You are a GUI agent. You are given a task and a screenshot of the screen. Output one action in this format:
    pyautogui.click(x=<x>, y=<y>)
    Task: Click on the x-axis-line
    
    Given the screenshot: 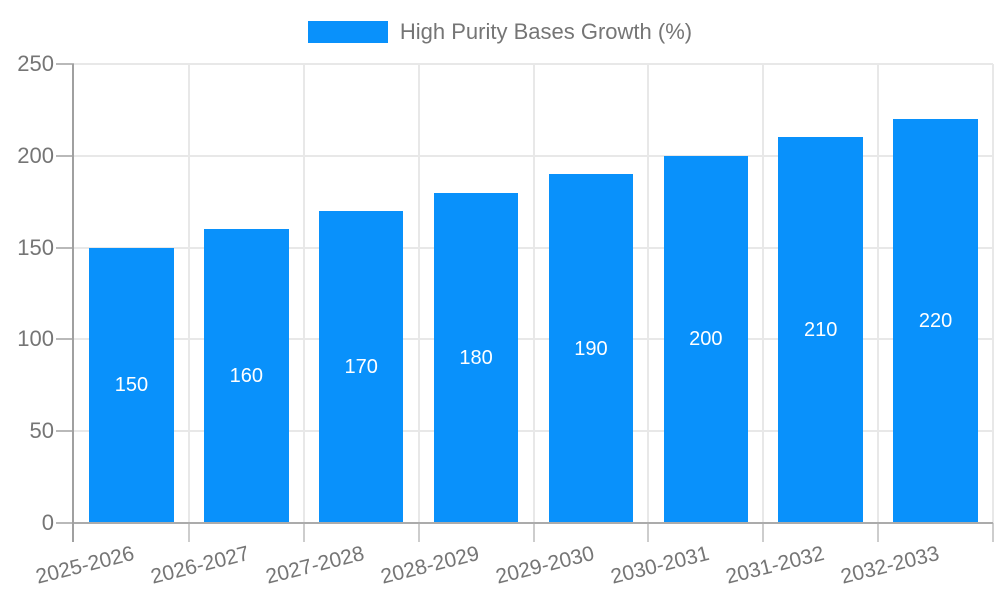 What is the action you would take?
    pyautogui.click(x=533, y=523)
    